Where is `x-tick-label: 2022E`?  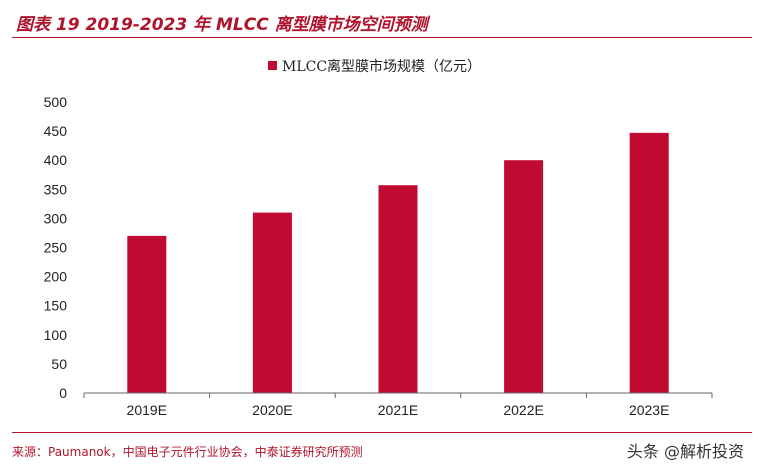
x-tick-label: 2022E is located at coordinates (523, 410).